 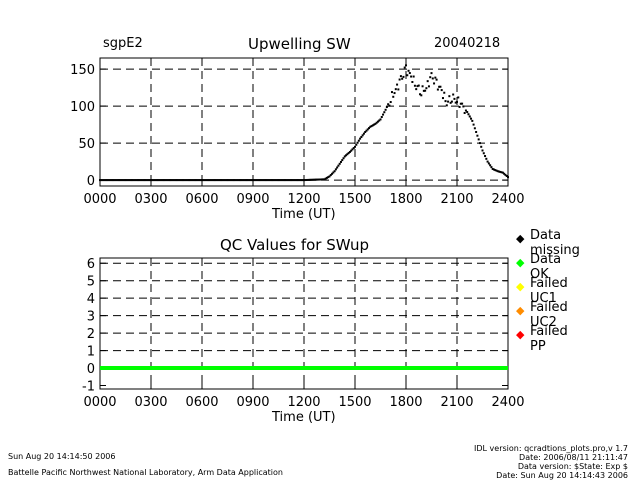 I want to click on legend-label: Failed UC1, so click(x=549, y=291).